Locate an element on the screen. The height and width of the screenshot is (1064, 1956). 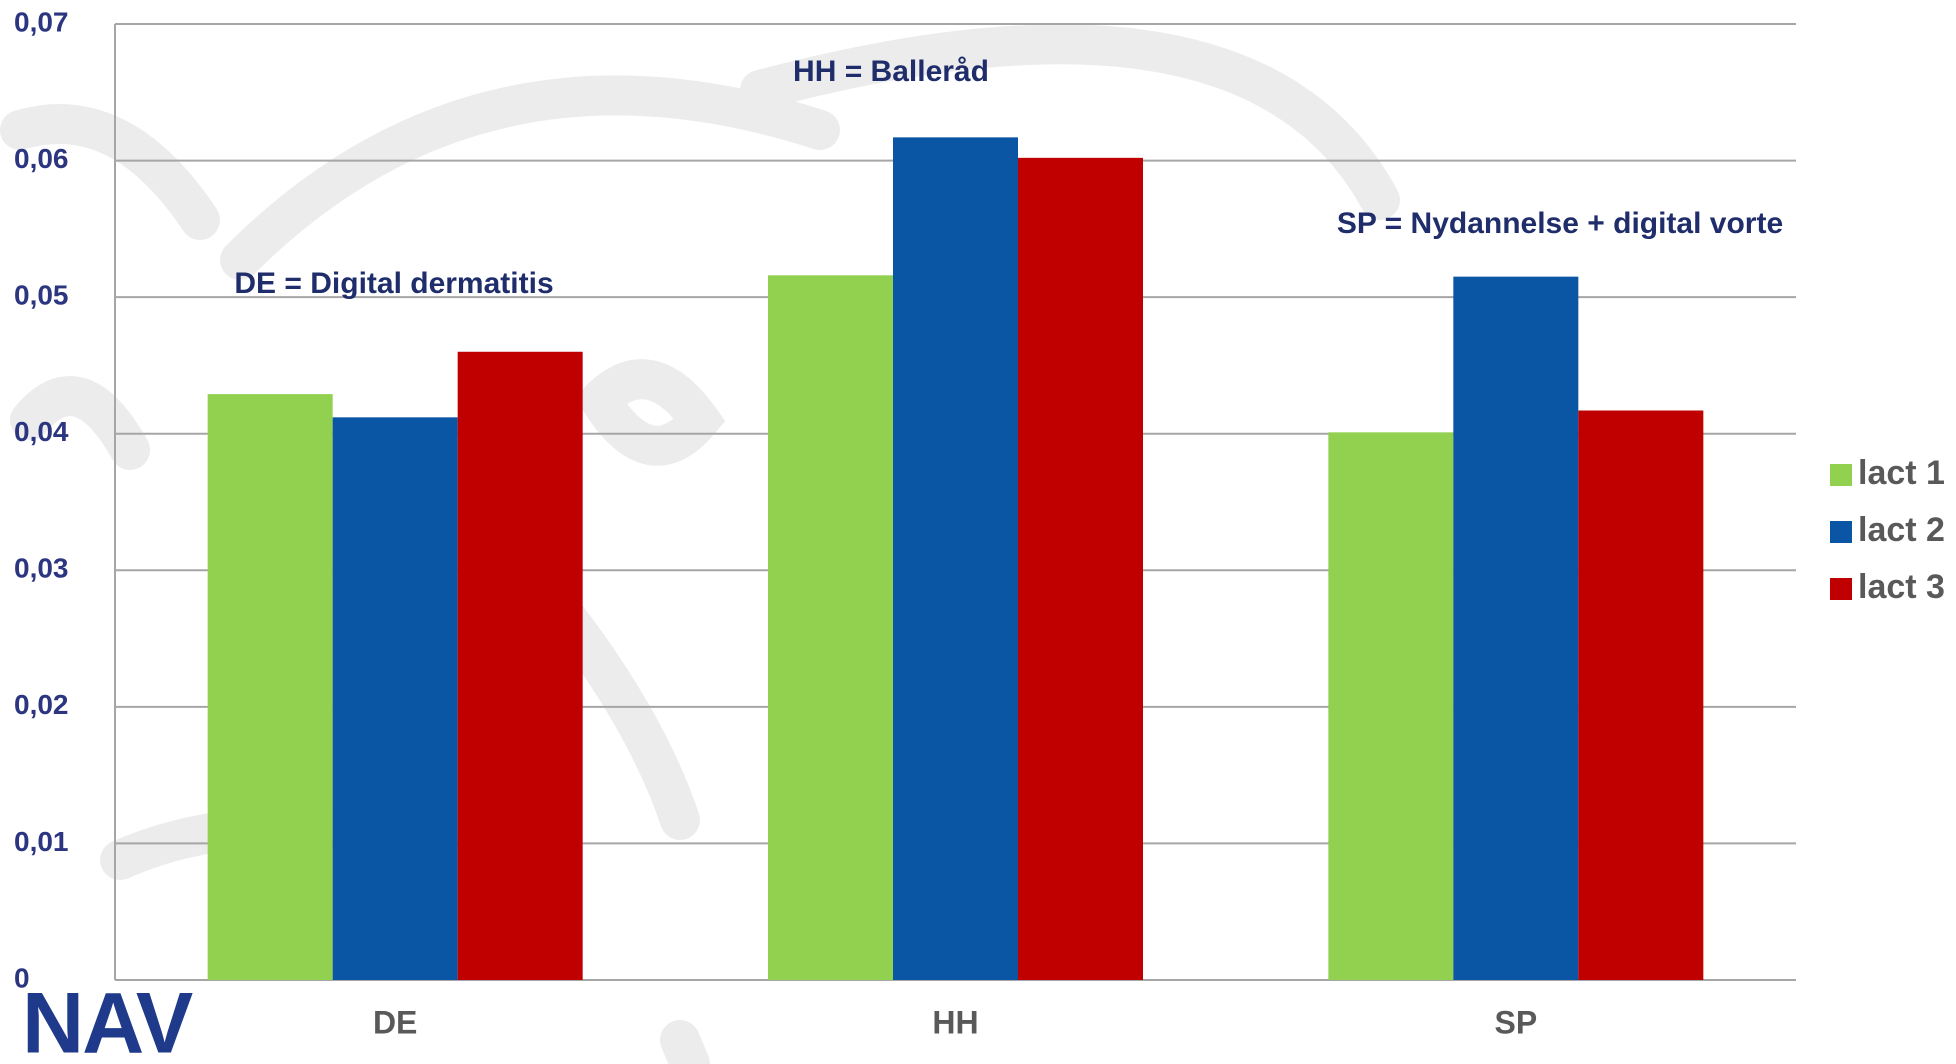
y-tick-label: 0,05 is located at coordinates (41, 295).